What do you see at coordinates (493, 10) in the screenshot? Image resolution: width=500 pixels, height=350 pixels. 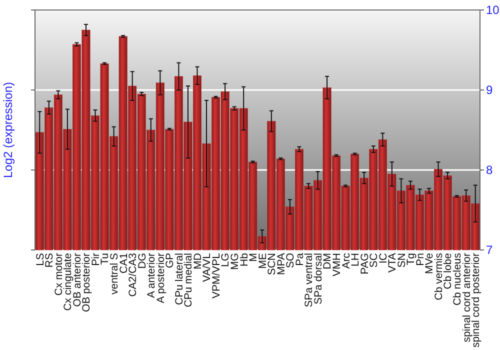 I see `y-tick-label: 10` at bounding box center [493, 10].